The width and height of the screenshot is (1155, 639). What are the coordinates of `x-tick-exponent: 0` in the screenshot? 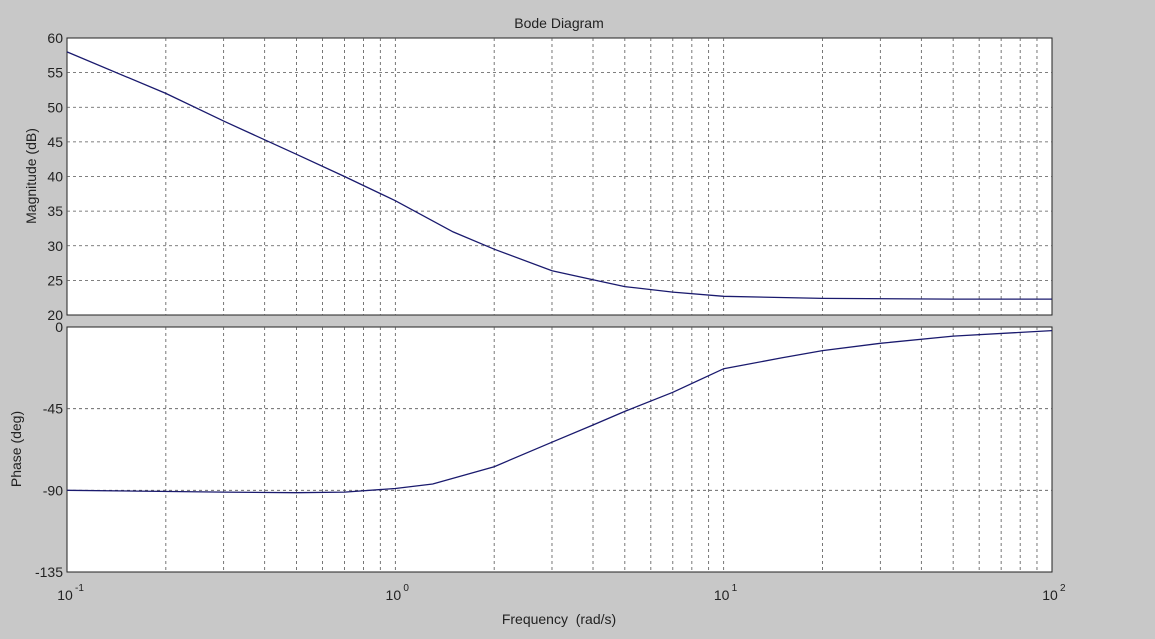 It's located at (406, 588).